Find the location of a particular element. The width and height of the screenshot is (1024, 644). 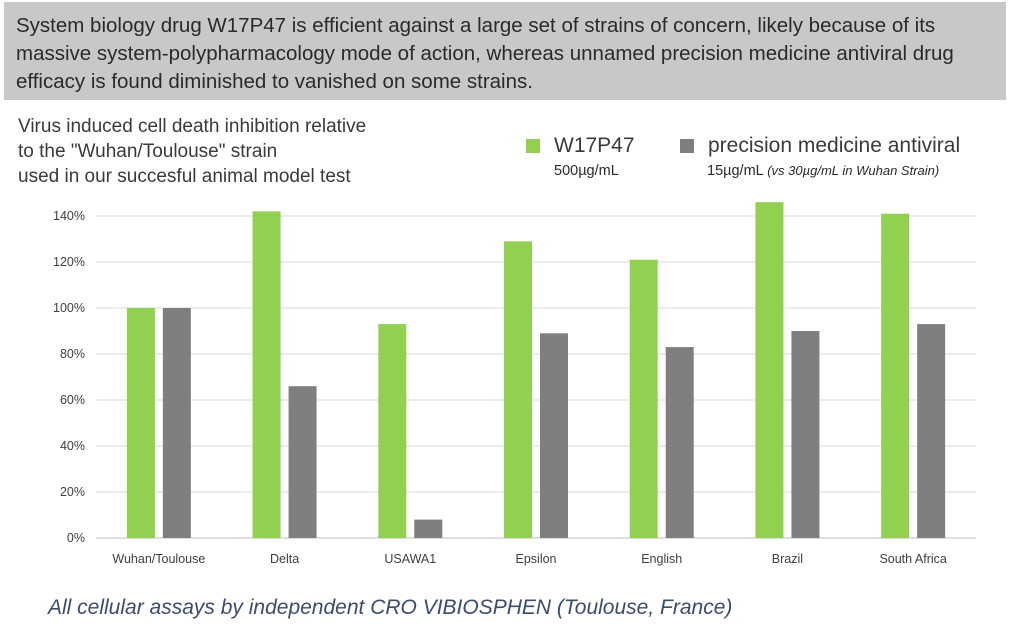

legend-swatch-w17p47 is located at coordinates (533, 146).